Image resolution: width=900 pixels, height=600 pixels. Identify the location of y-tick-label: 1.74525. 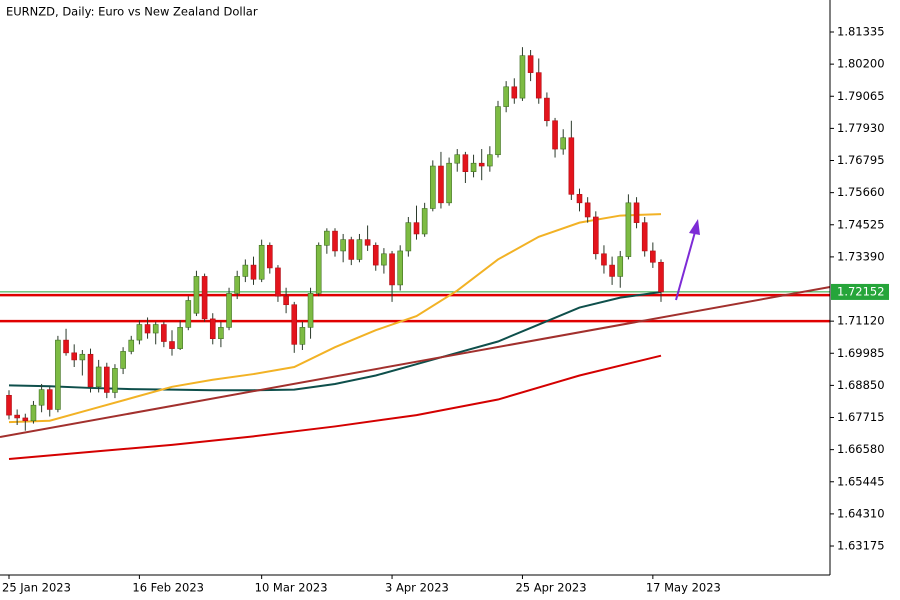
(861, 224).